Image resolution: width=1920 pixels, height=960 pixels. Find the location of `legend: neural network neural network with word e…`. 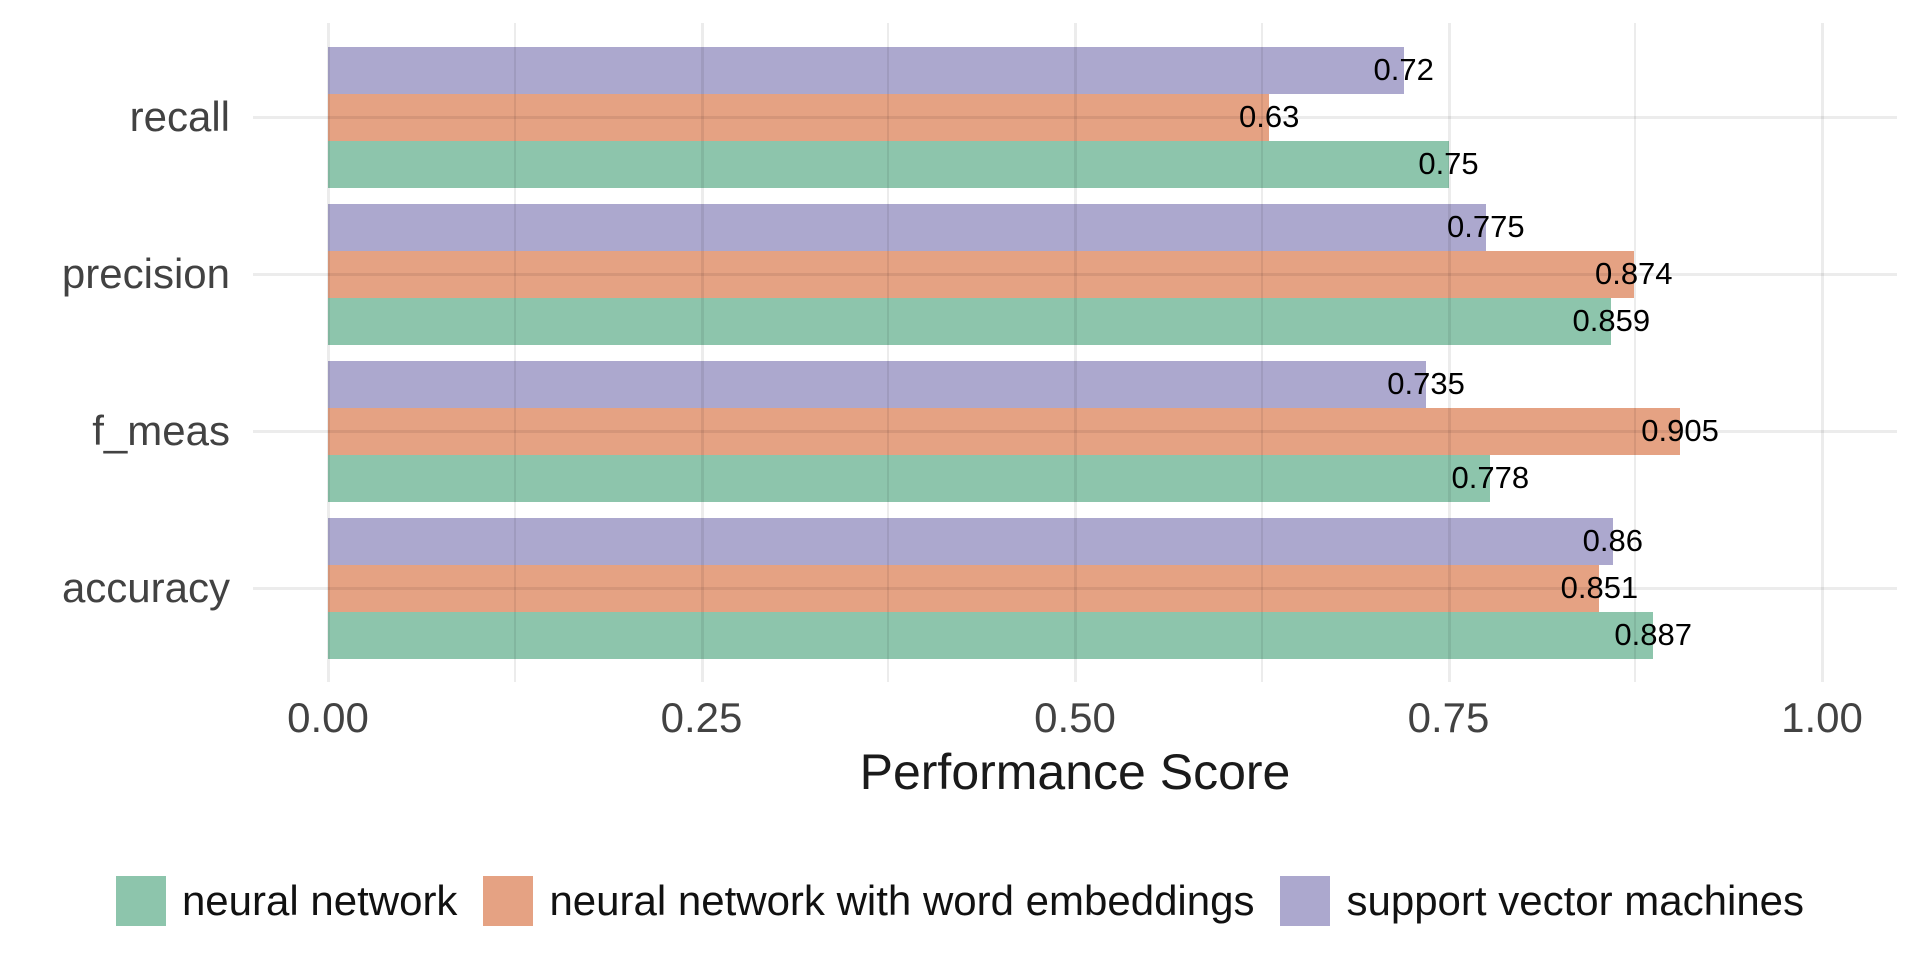

legend: neural network neural network with word e… is located at coordinates (960, 901).